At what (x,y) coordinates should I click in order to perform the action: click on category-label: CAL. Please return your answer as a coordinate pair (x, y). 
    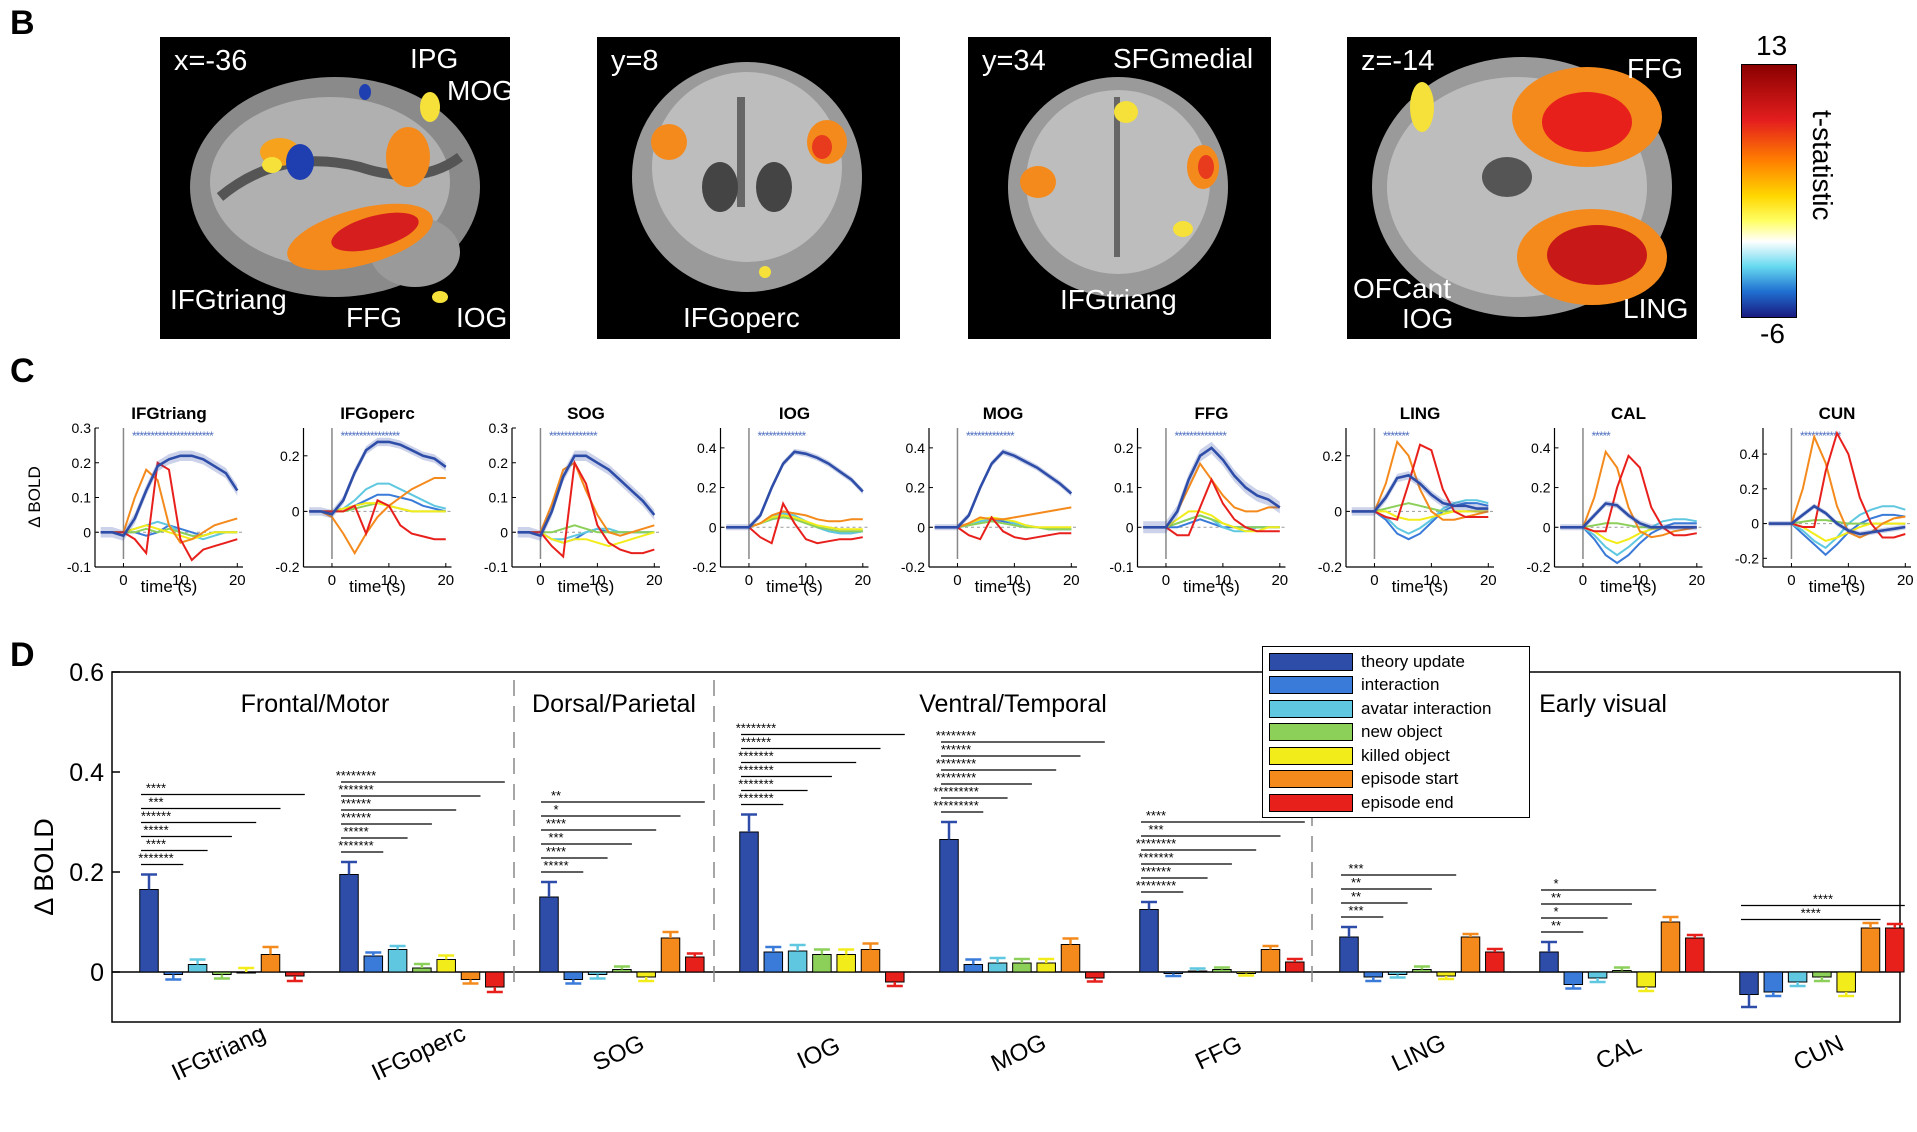
    Looking at the image, I should click on (1619, 1053).